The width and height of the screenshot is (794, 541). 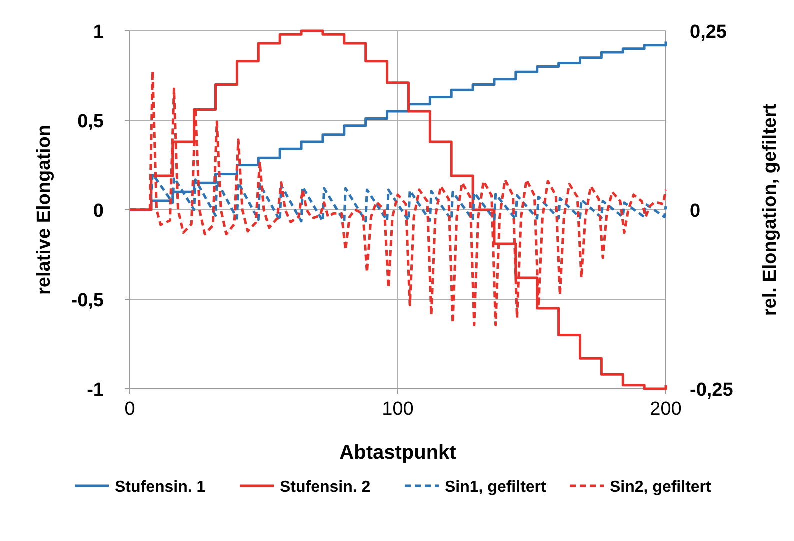 What do you see at coordinates (661, 487) in the screenshot?
I see `legend-label: Sin2, gefiltert` at bounding box center [661, 487].